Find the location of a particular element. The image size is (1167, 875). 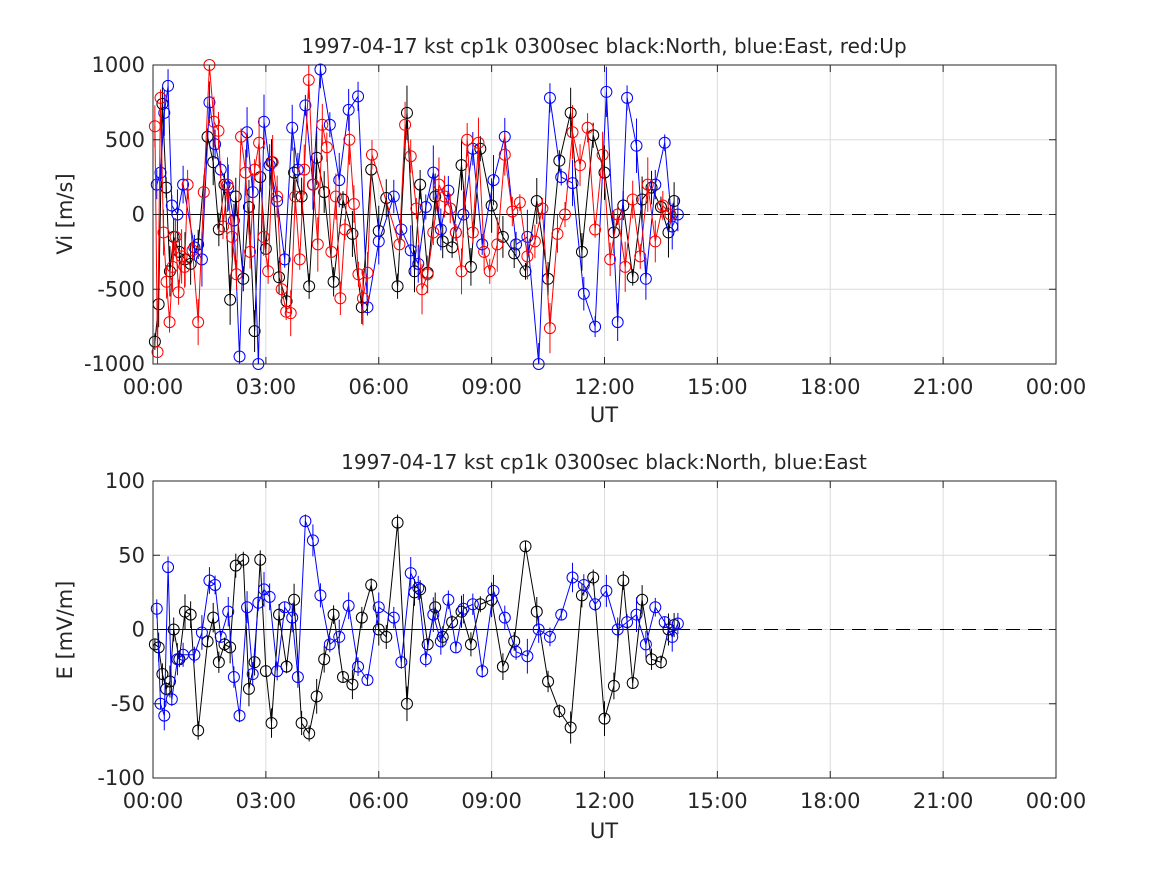

ion-velocity-ytick-label: 500 is located at coordinates (125, 140).